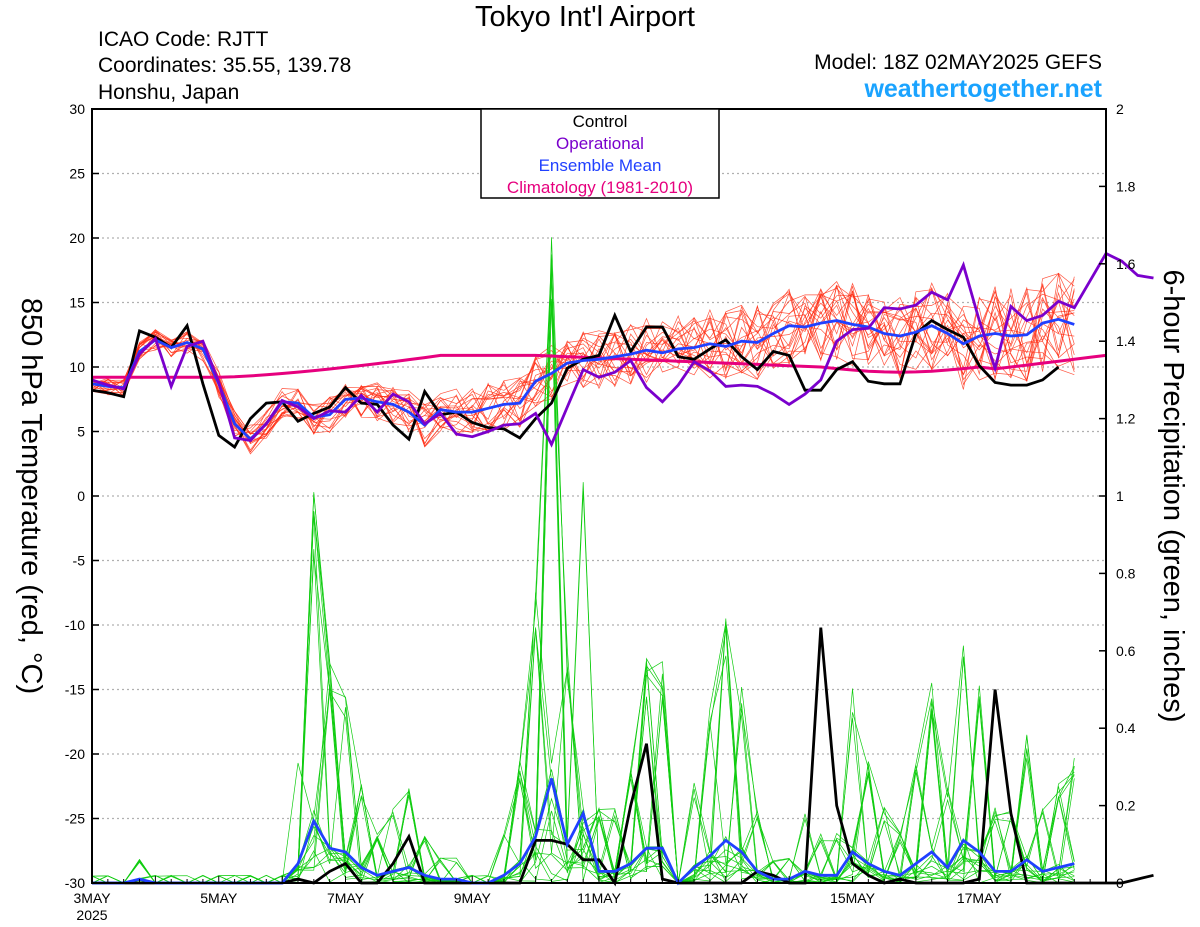  What do you see at coordinates (1126, 651) in the screenshot?
I see `right-tick-label: 0.6` at bounding box center [1126, 651].